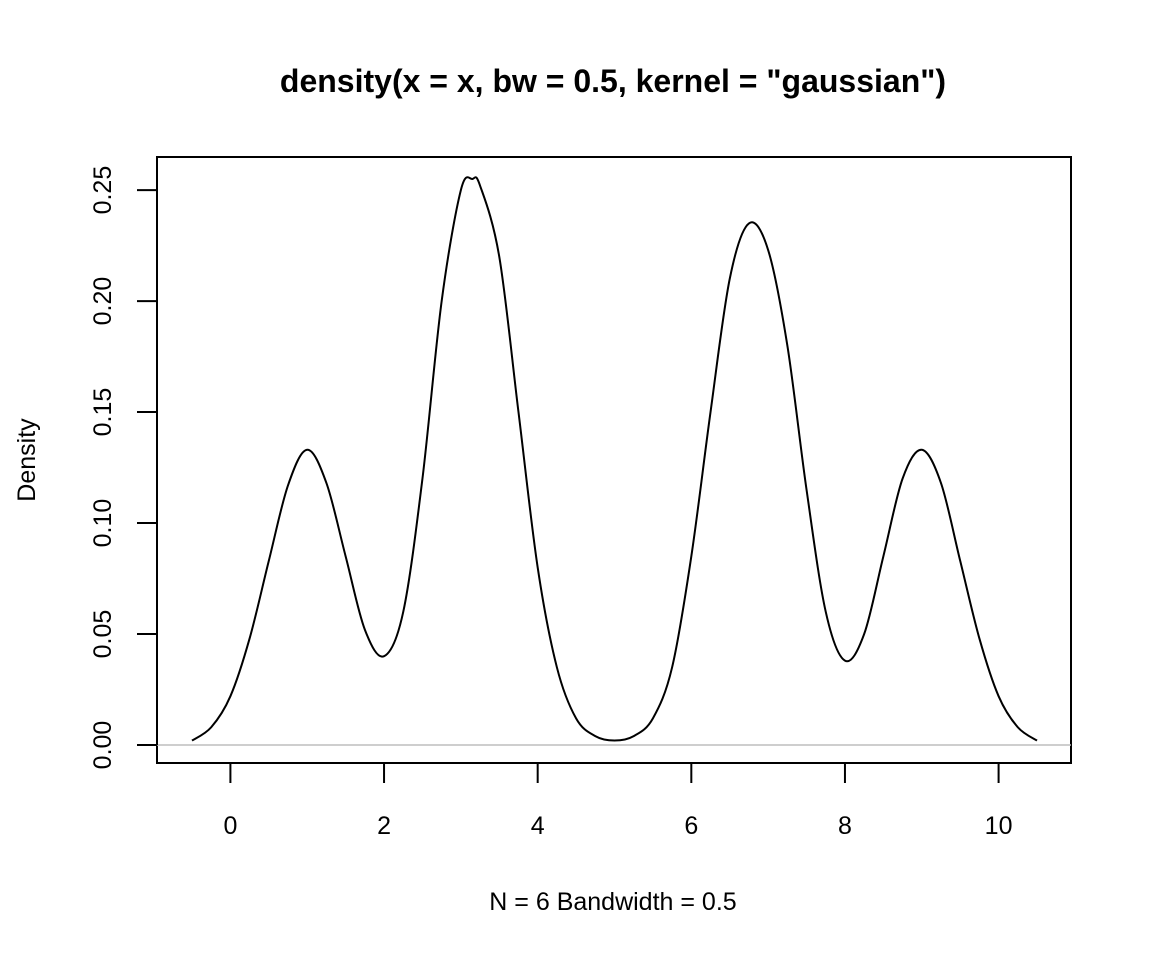  Describe the element at coordinates (999, 826) in the screenshot. I see `x-tick-label: 10` at that location.